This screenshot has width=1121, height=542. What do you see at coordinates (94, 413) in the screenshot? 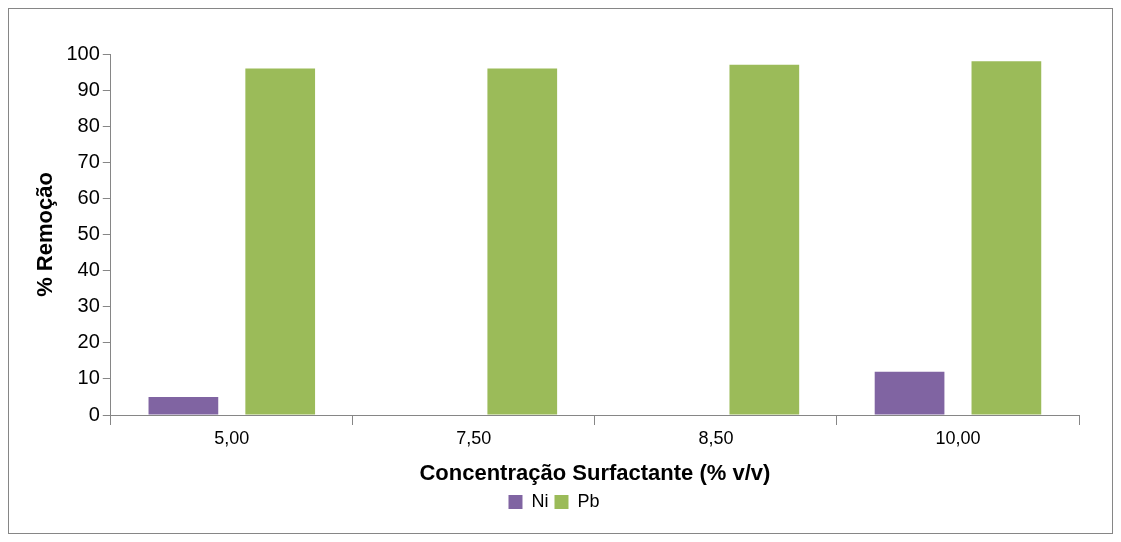
I see `y-tick-label: 0` at bounding box center [94, 413].